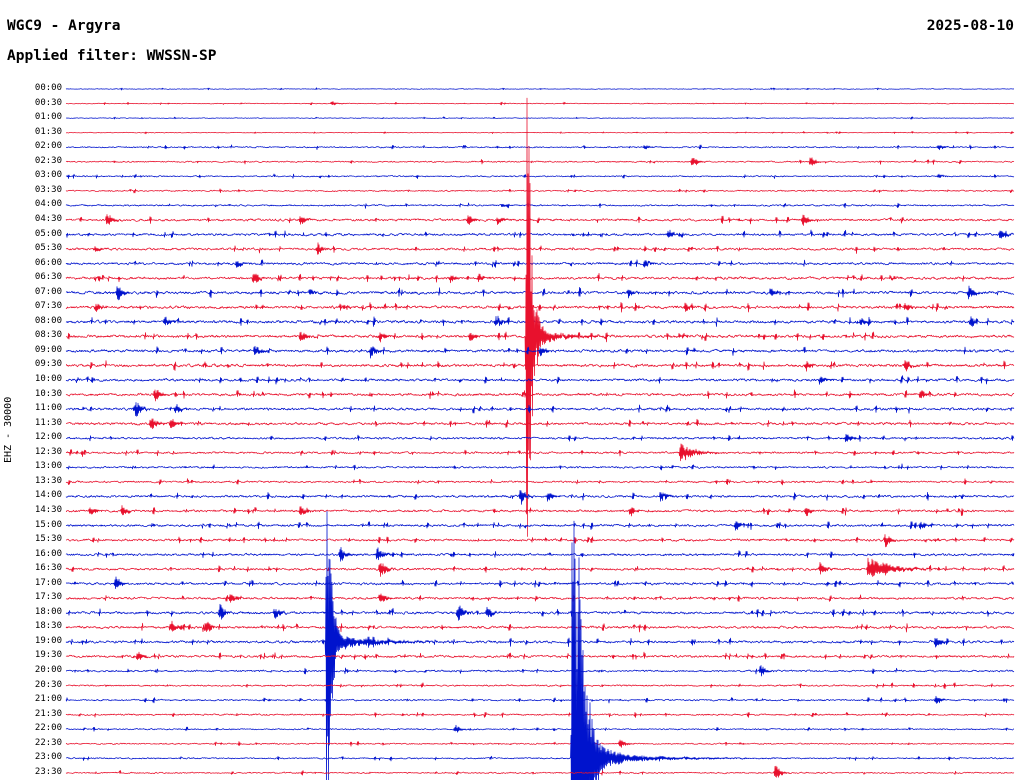 This screenshot has height=780, width=1024. Describe the element at coordinates (48, 713) in the screenshot. I see `time-label: 21:30` at that location.